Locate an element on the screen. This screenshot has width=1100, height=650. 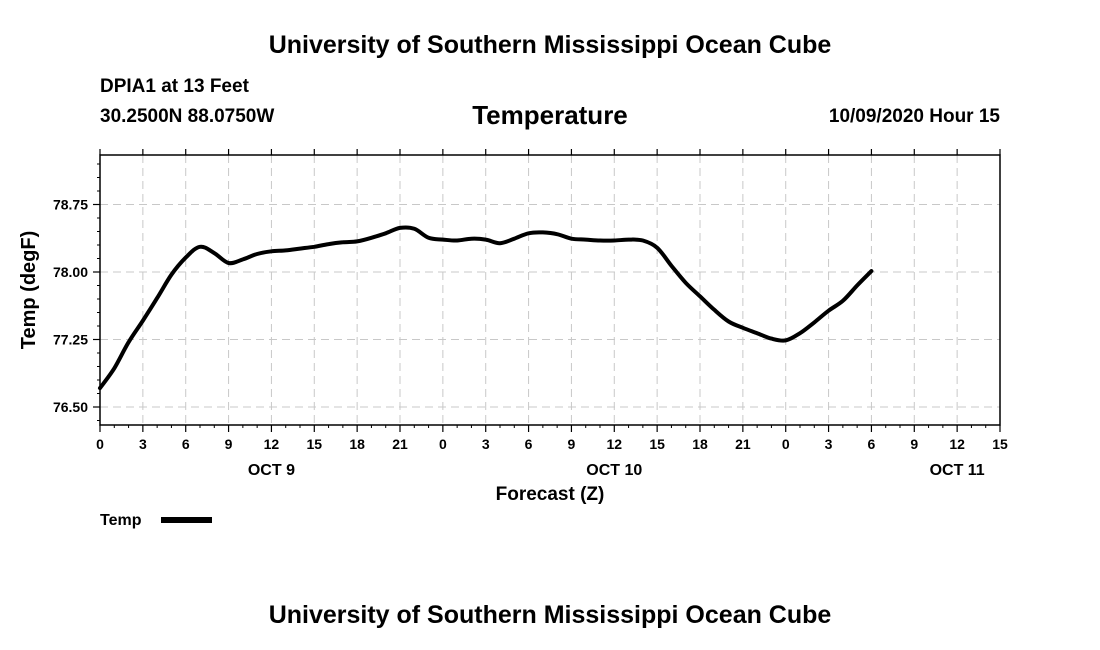
y-tick-label: 78.00 is located at coordinates (70, 272).